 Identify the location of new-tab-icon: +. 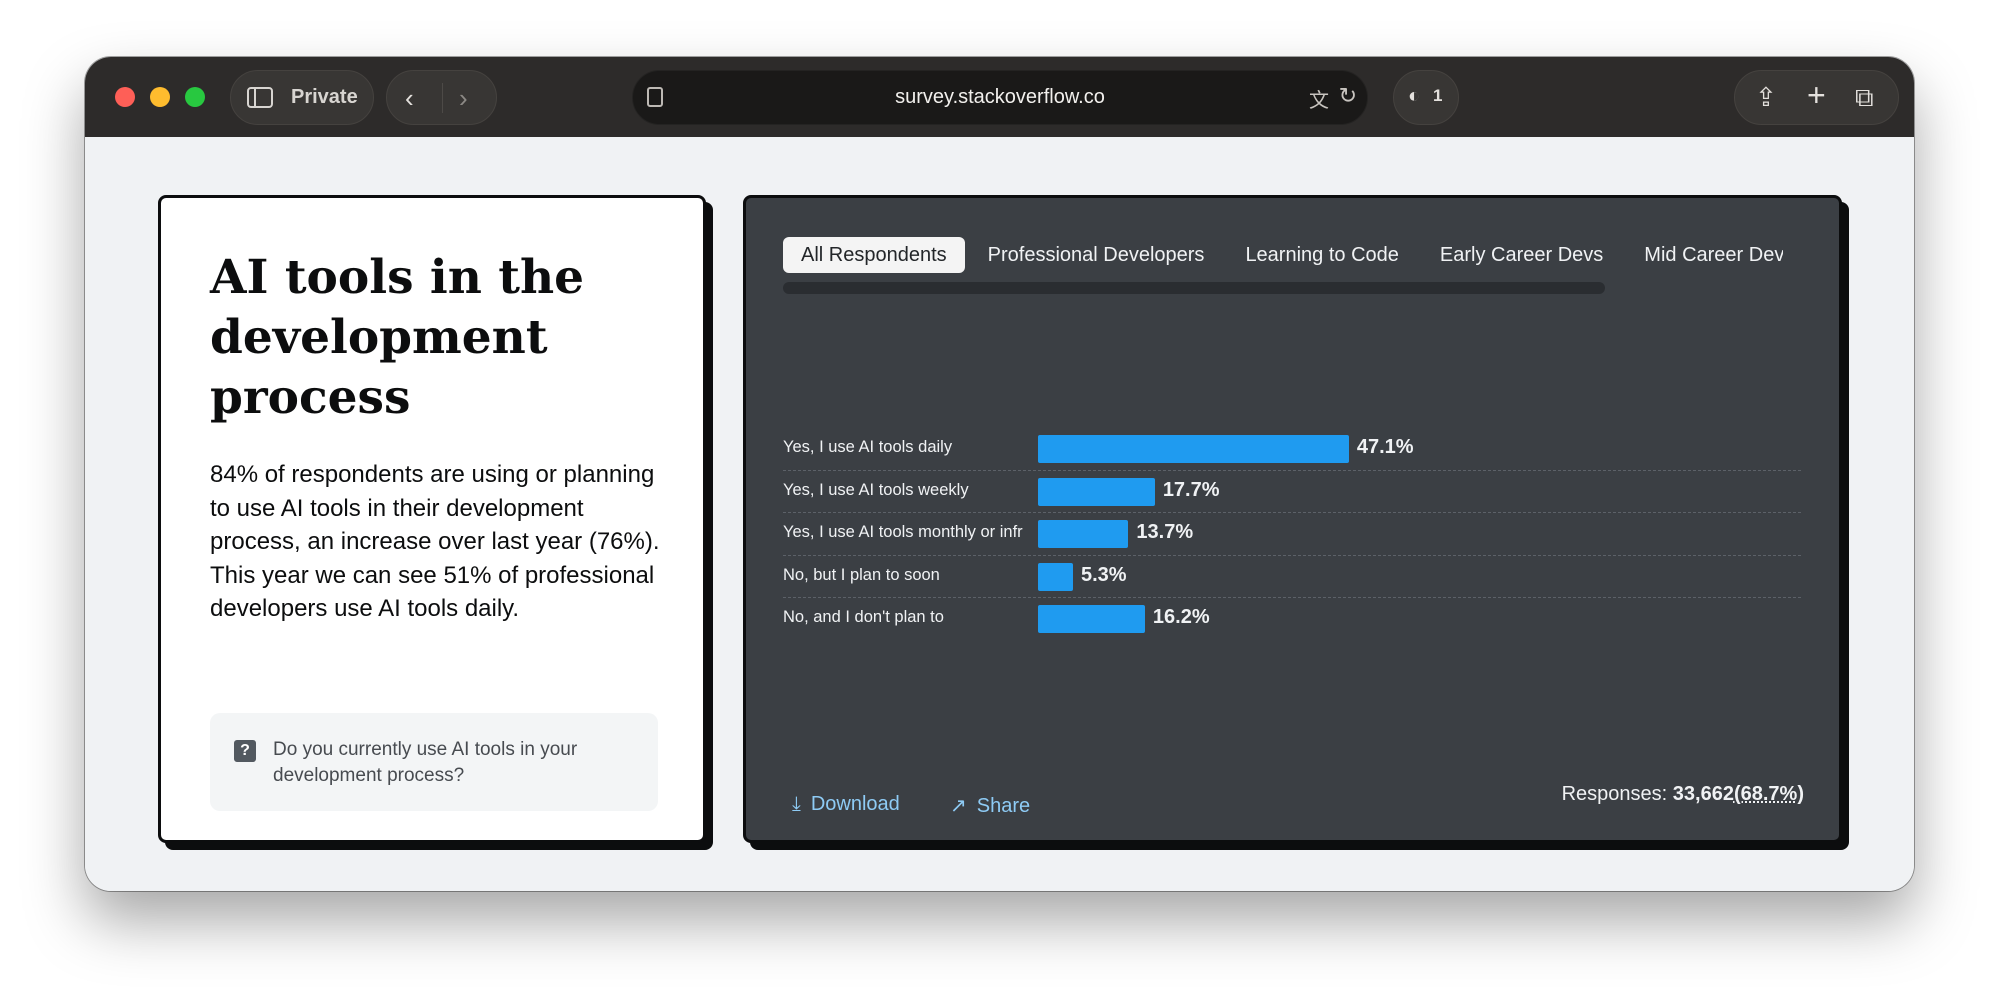
(1816, 95).